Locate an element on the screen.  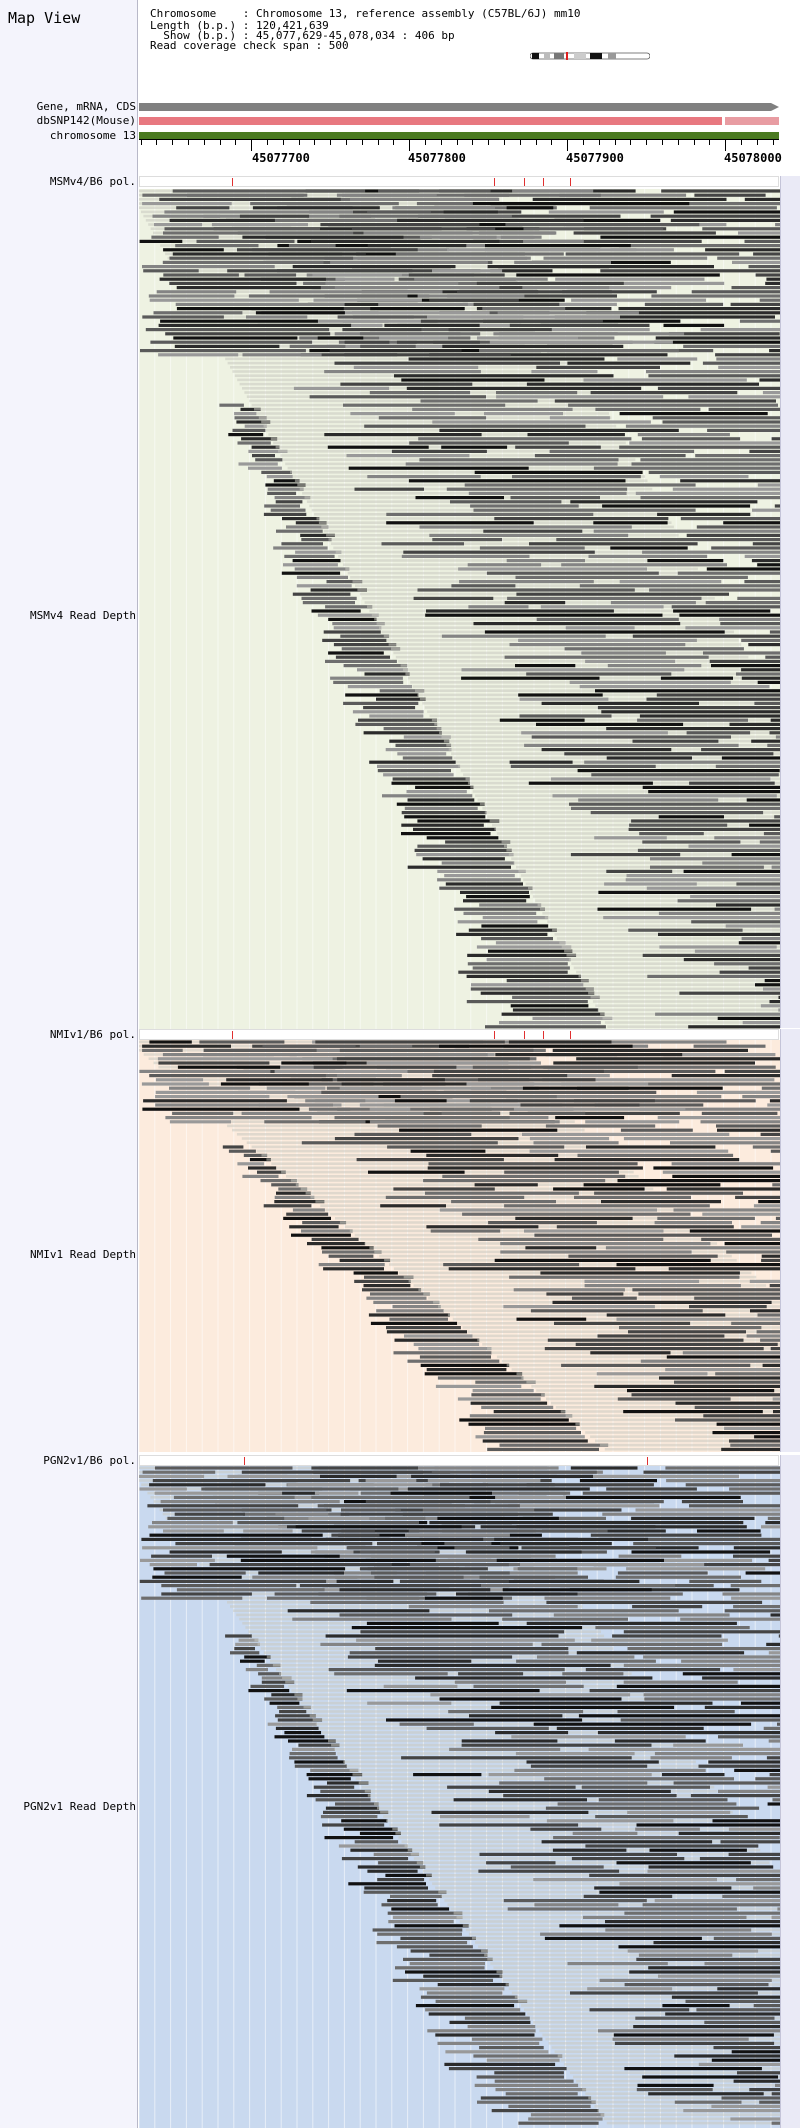
chromosome-track-label: chromosome 13 is located at coordinates (92, 135).